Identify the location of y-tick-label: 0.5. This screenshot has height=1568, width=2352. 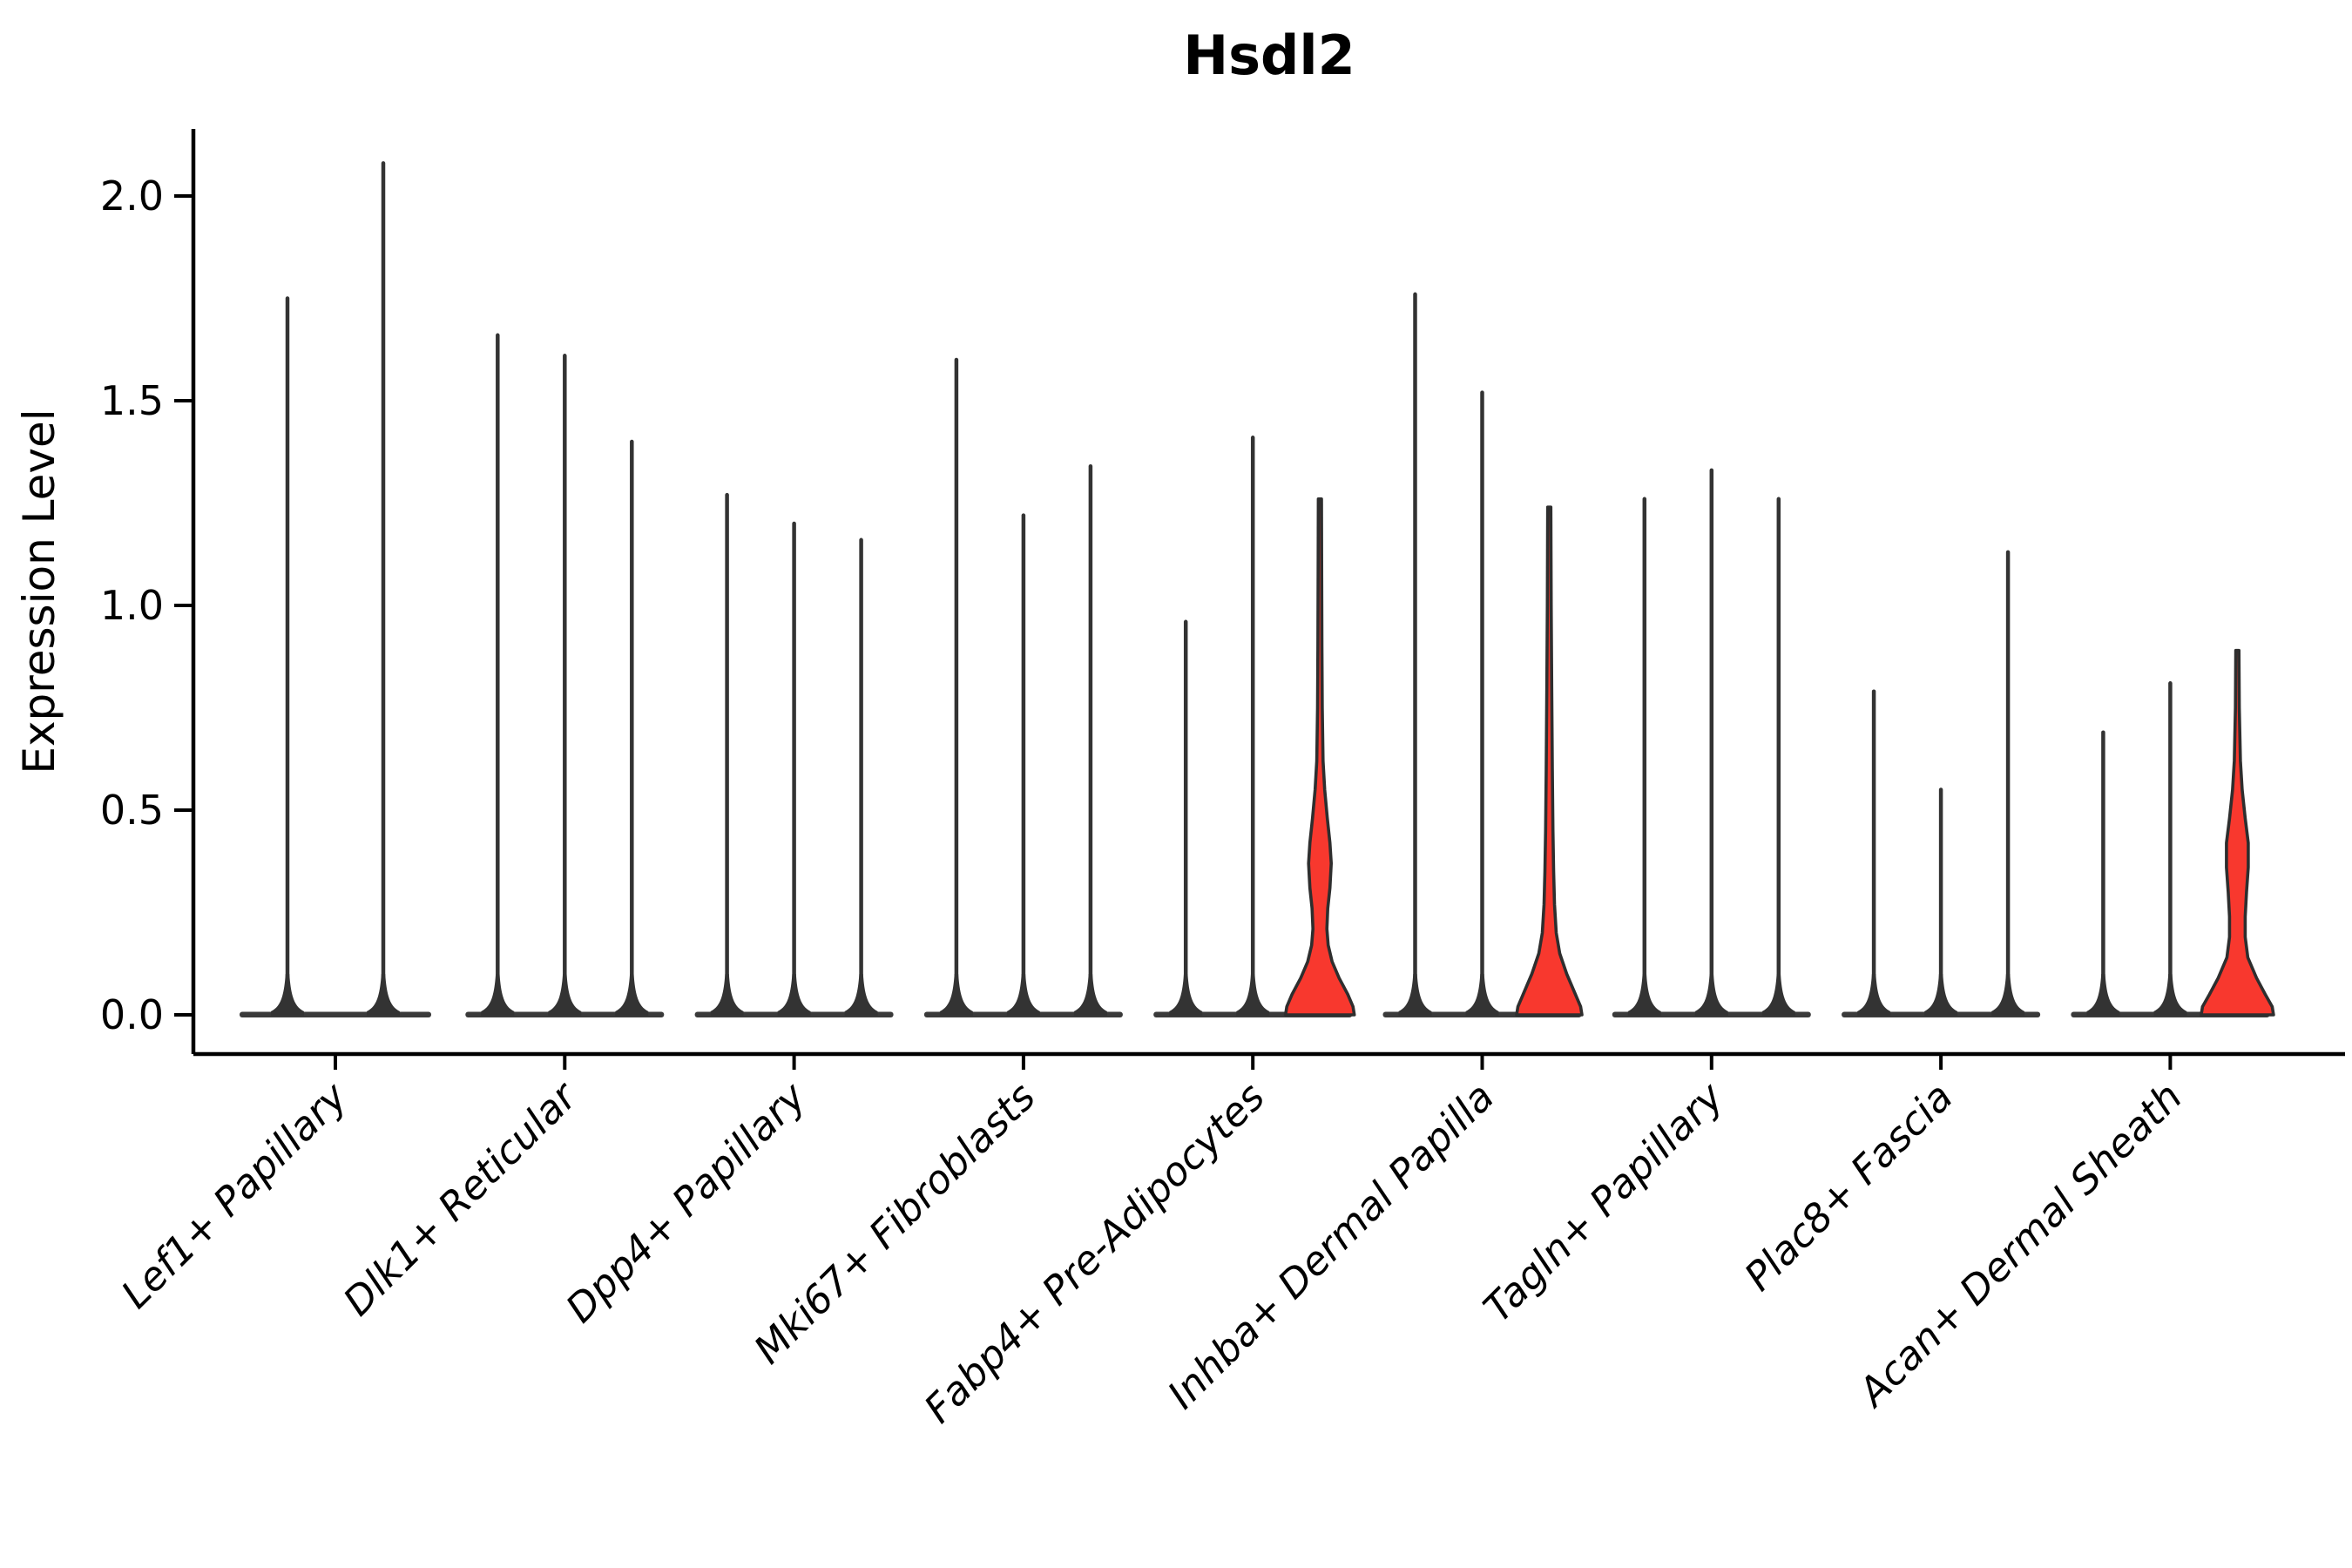
(132, 810).